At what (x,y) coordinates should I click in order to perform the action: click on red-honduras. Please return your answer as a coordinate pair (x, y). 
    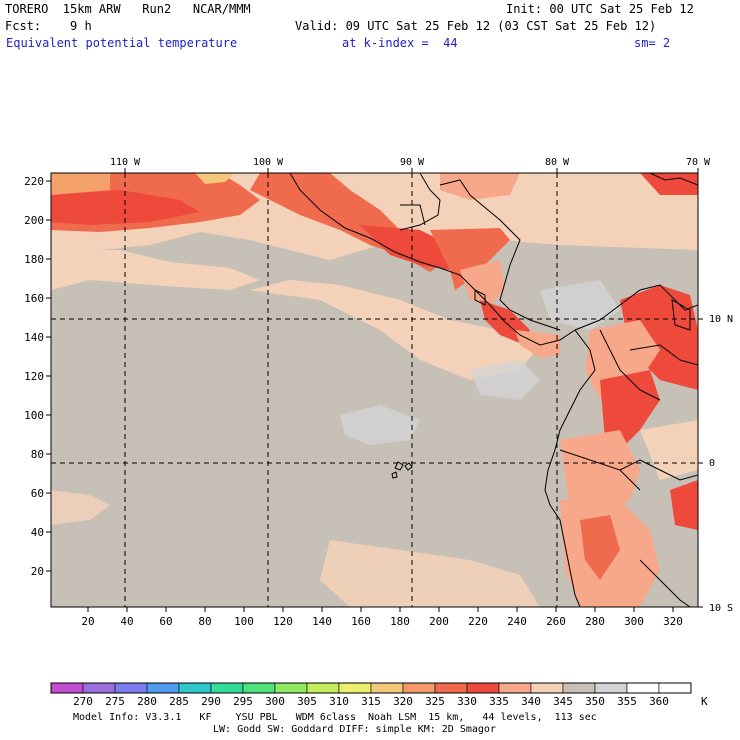
    Looking at the image, I should click on (470, 259).